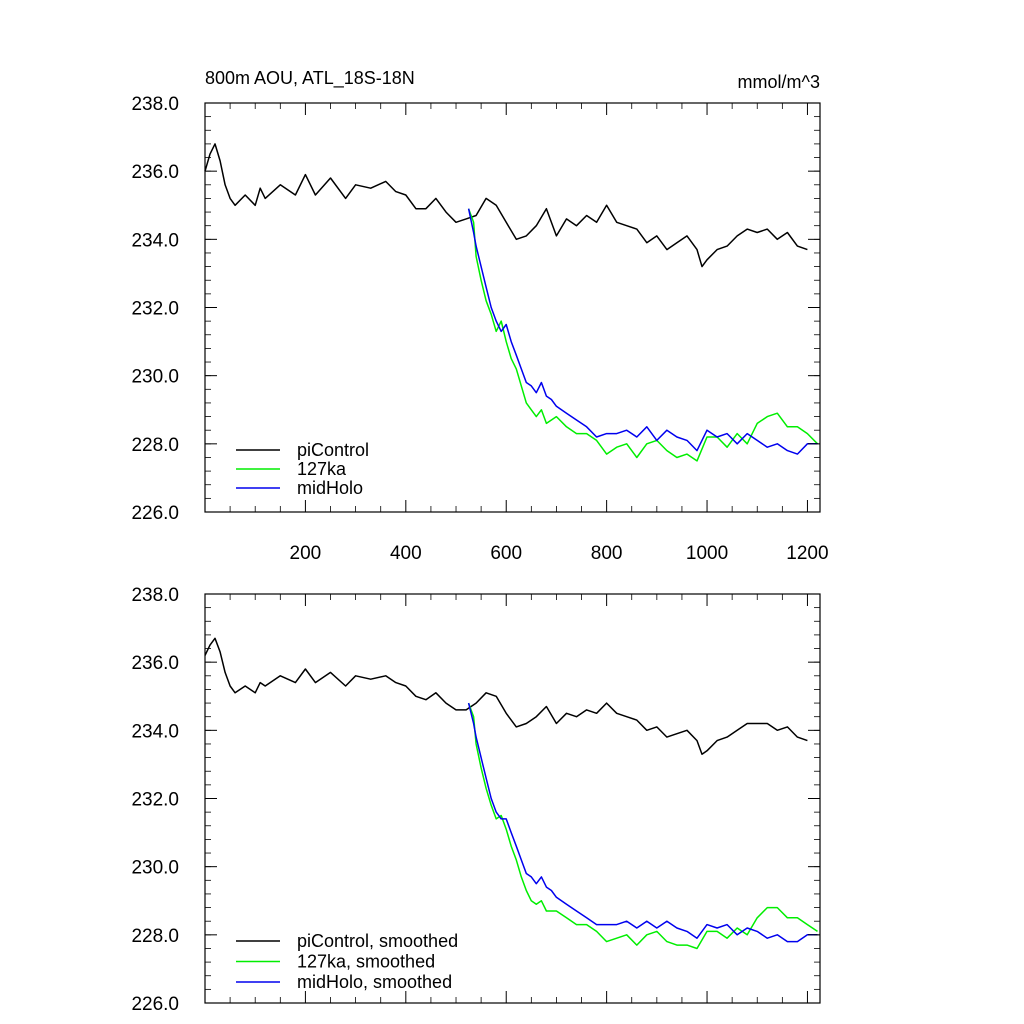  What do you see at coordinates (377, 941) in the screenshot?
I see `legend-label: piControl, smoothed` at bounding box center [377, 941].